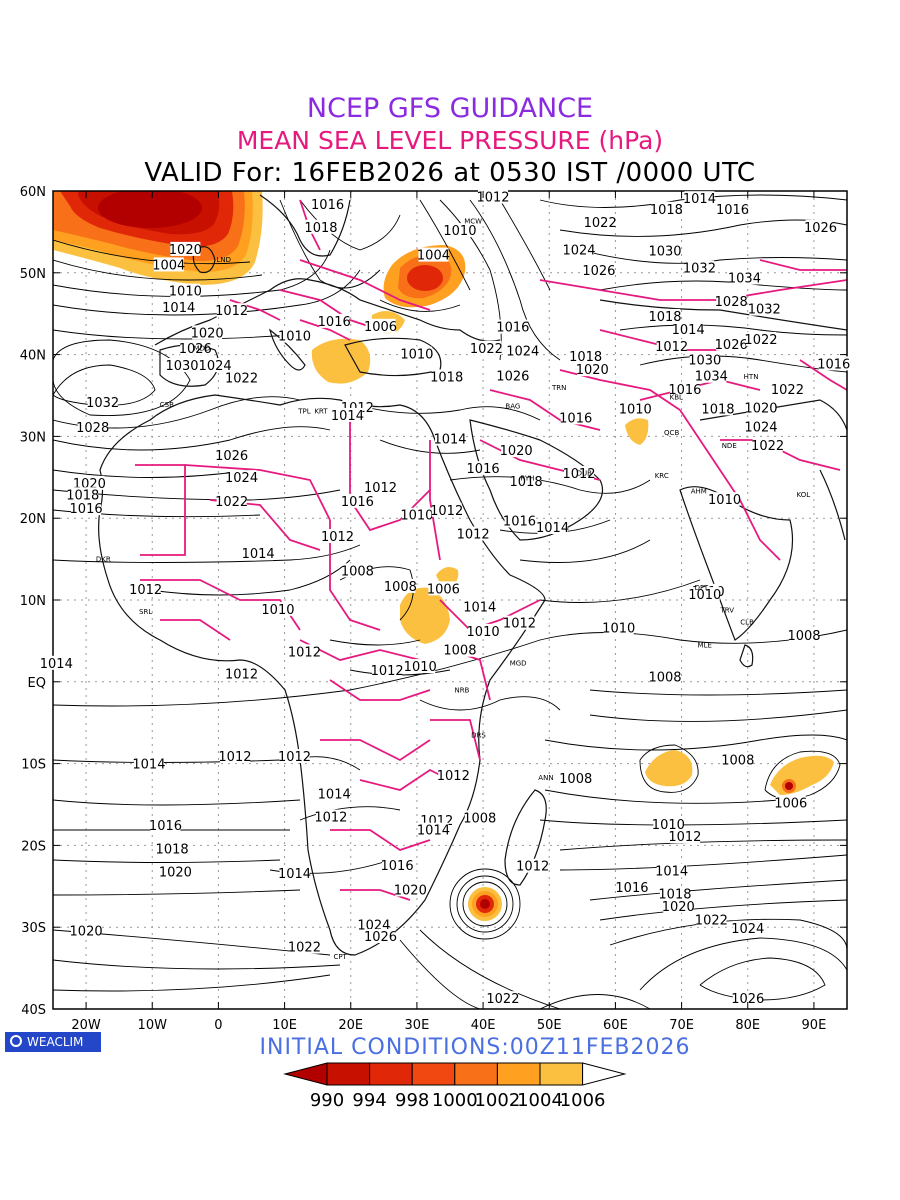  I want to click on lon-tick-label: 10W, so click(153, 1025).